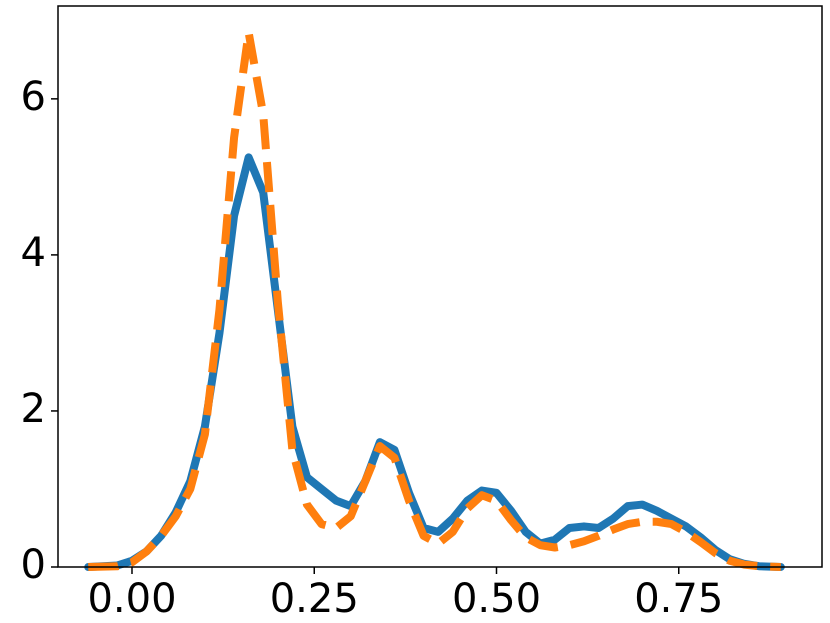 The height and width of the screenshot is (623, 830). What do you see at coordinates (314, 599) in the screenshot?
I see `x-tick-label: 0.25` at bounding box center [314, 599].